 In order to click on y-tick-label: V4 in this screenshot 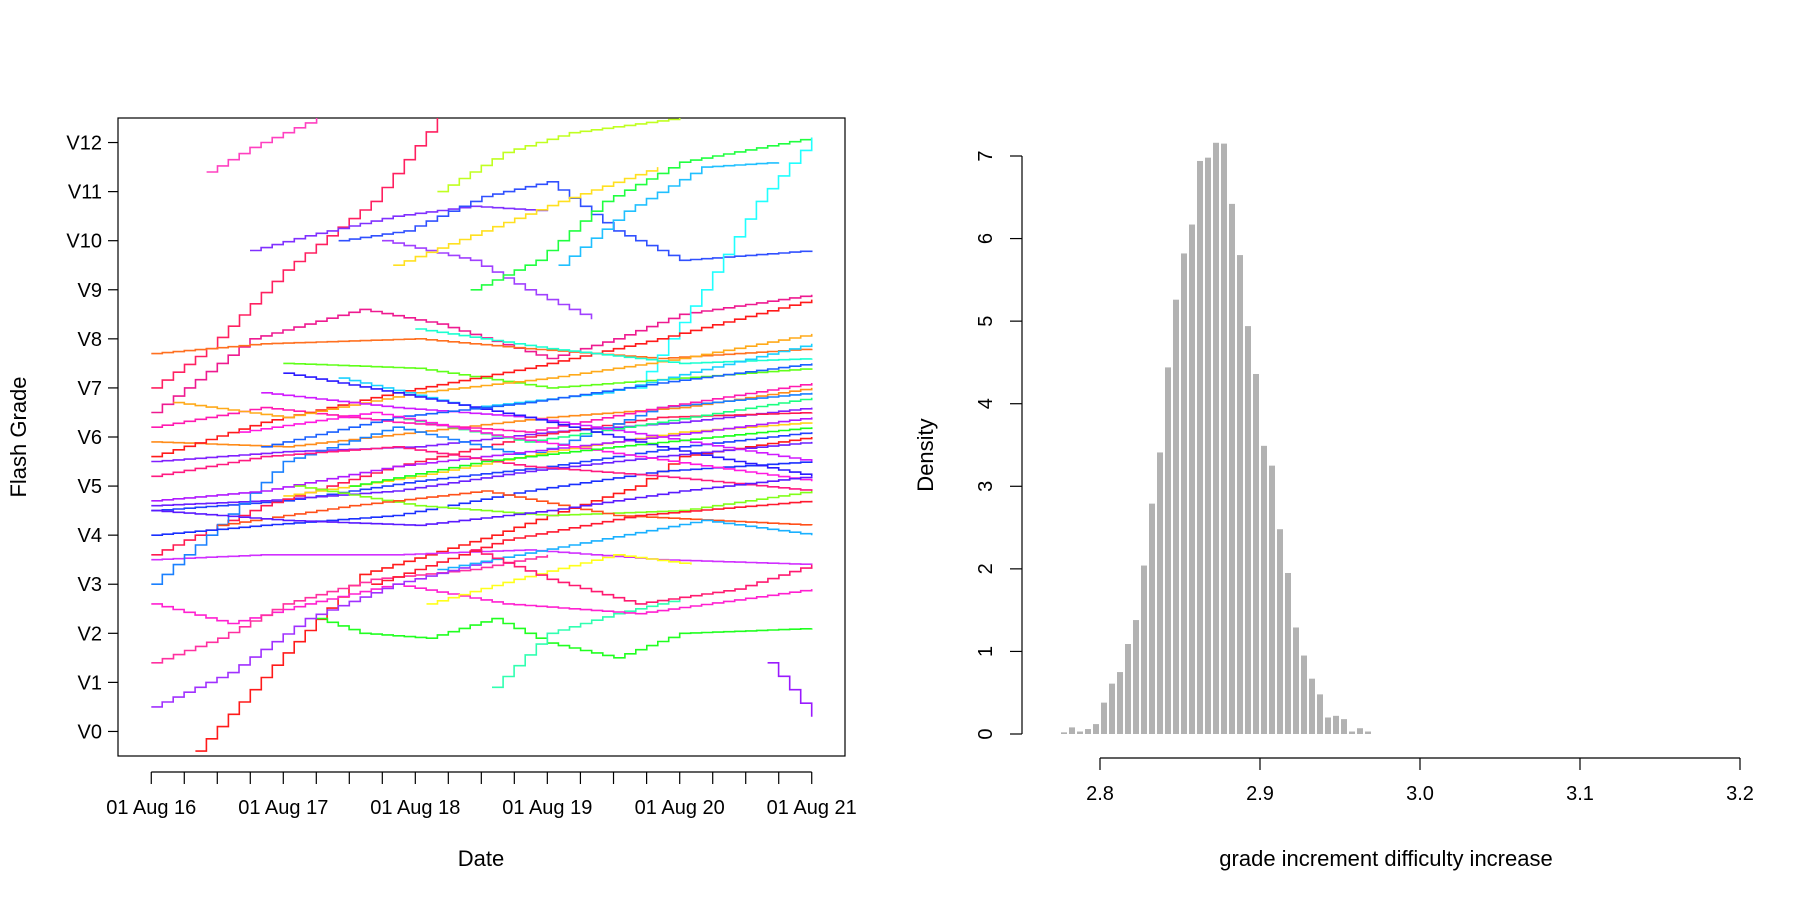, I will do `click(90, 536)`.